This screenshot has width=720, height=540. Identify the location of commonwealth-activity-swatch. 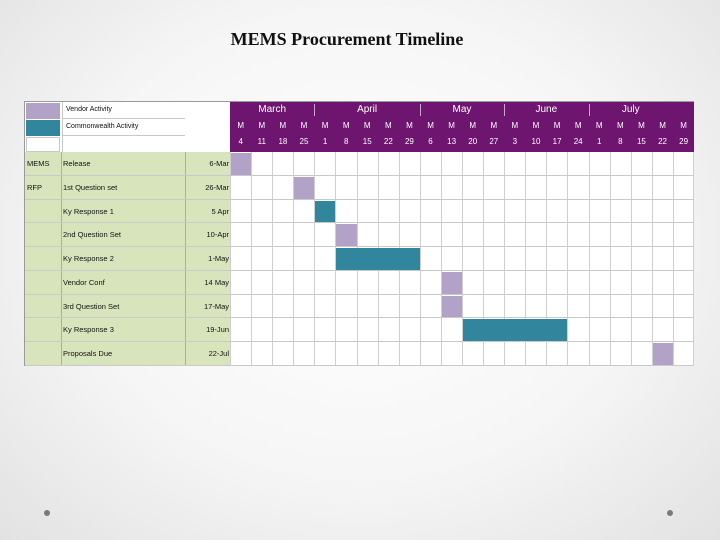
(43, 128).